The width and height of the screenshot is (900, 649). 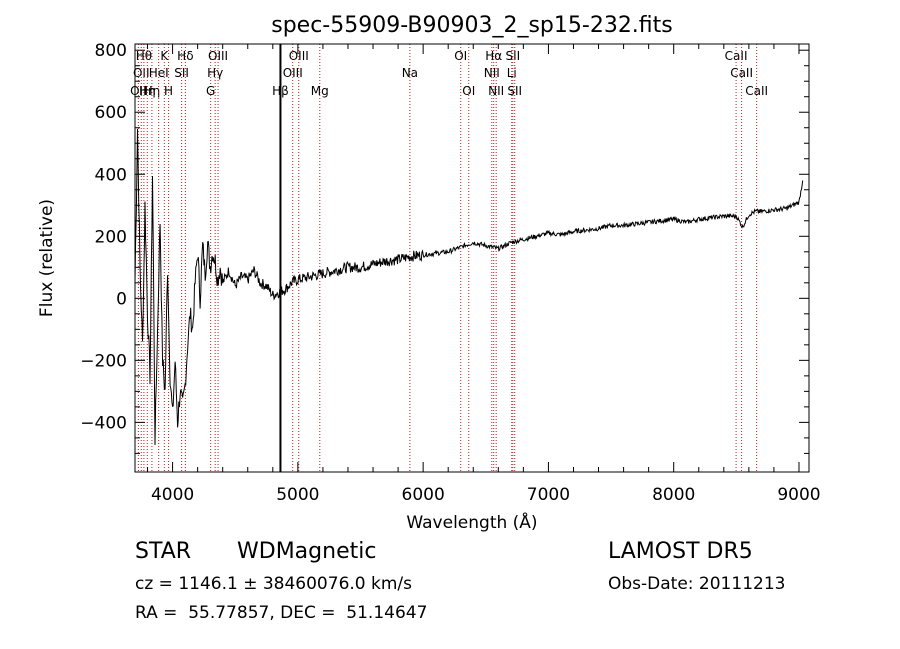 What do you see at coordinates (307, 551) in the screenshot?
I see `object-subclass: WDMagnetic` at bounding box center [307, 551].